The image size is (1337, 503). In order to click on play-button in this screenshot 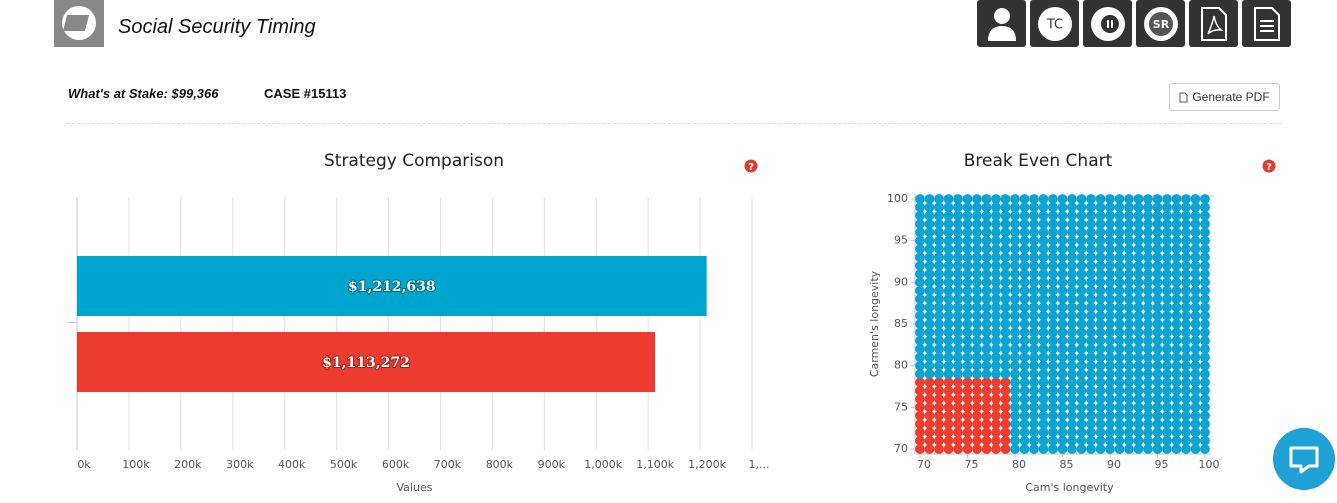, I will do `click(1107, 23)`.